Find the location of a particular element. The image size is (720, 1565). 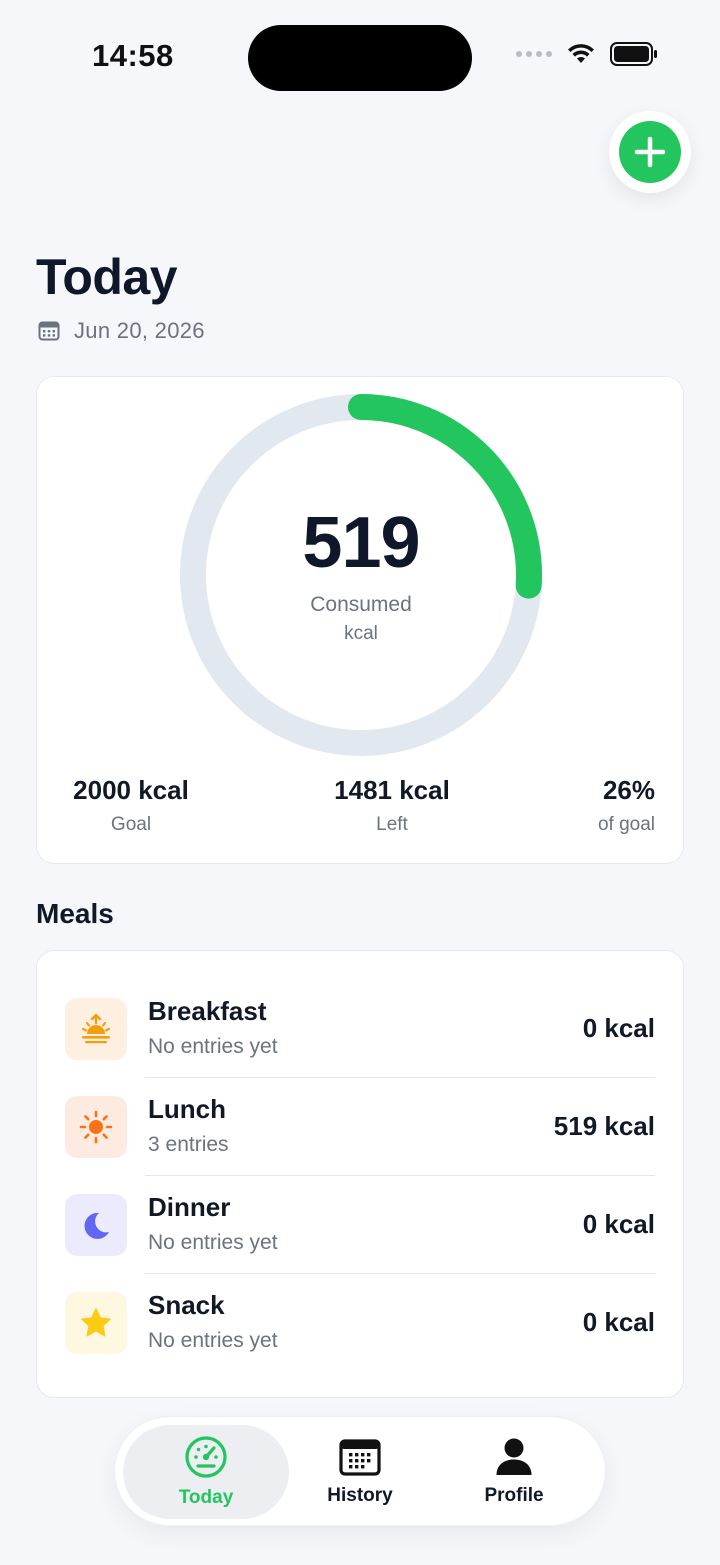

moon-icon is located at coordinates (96, 1225).